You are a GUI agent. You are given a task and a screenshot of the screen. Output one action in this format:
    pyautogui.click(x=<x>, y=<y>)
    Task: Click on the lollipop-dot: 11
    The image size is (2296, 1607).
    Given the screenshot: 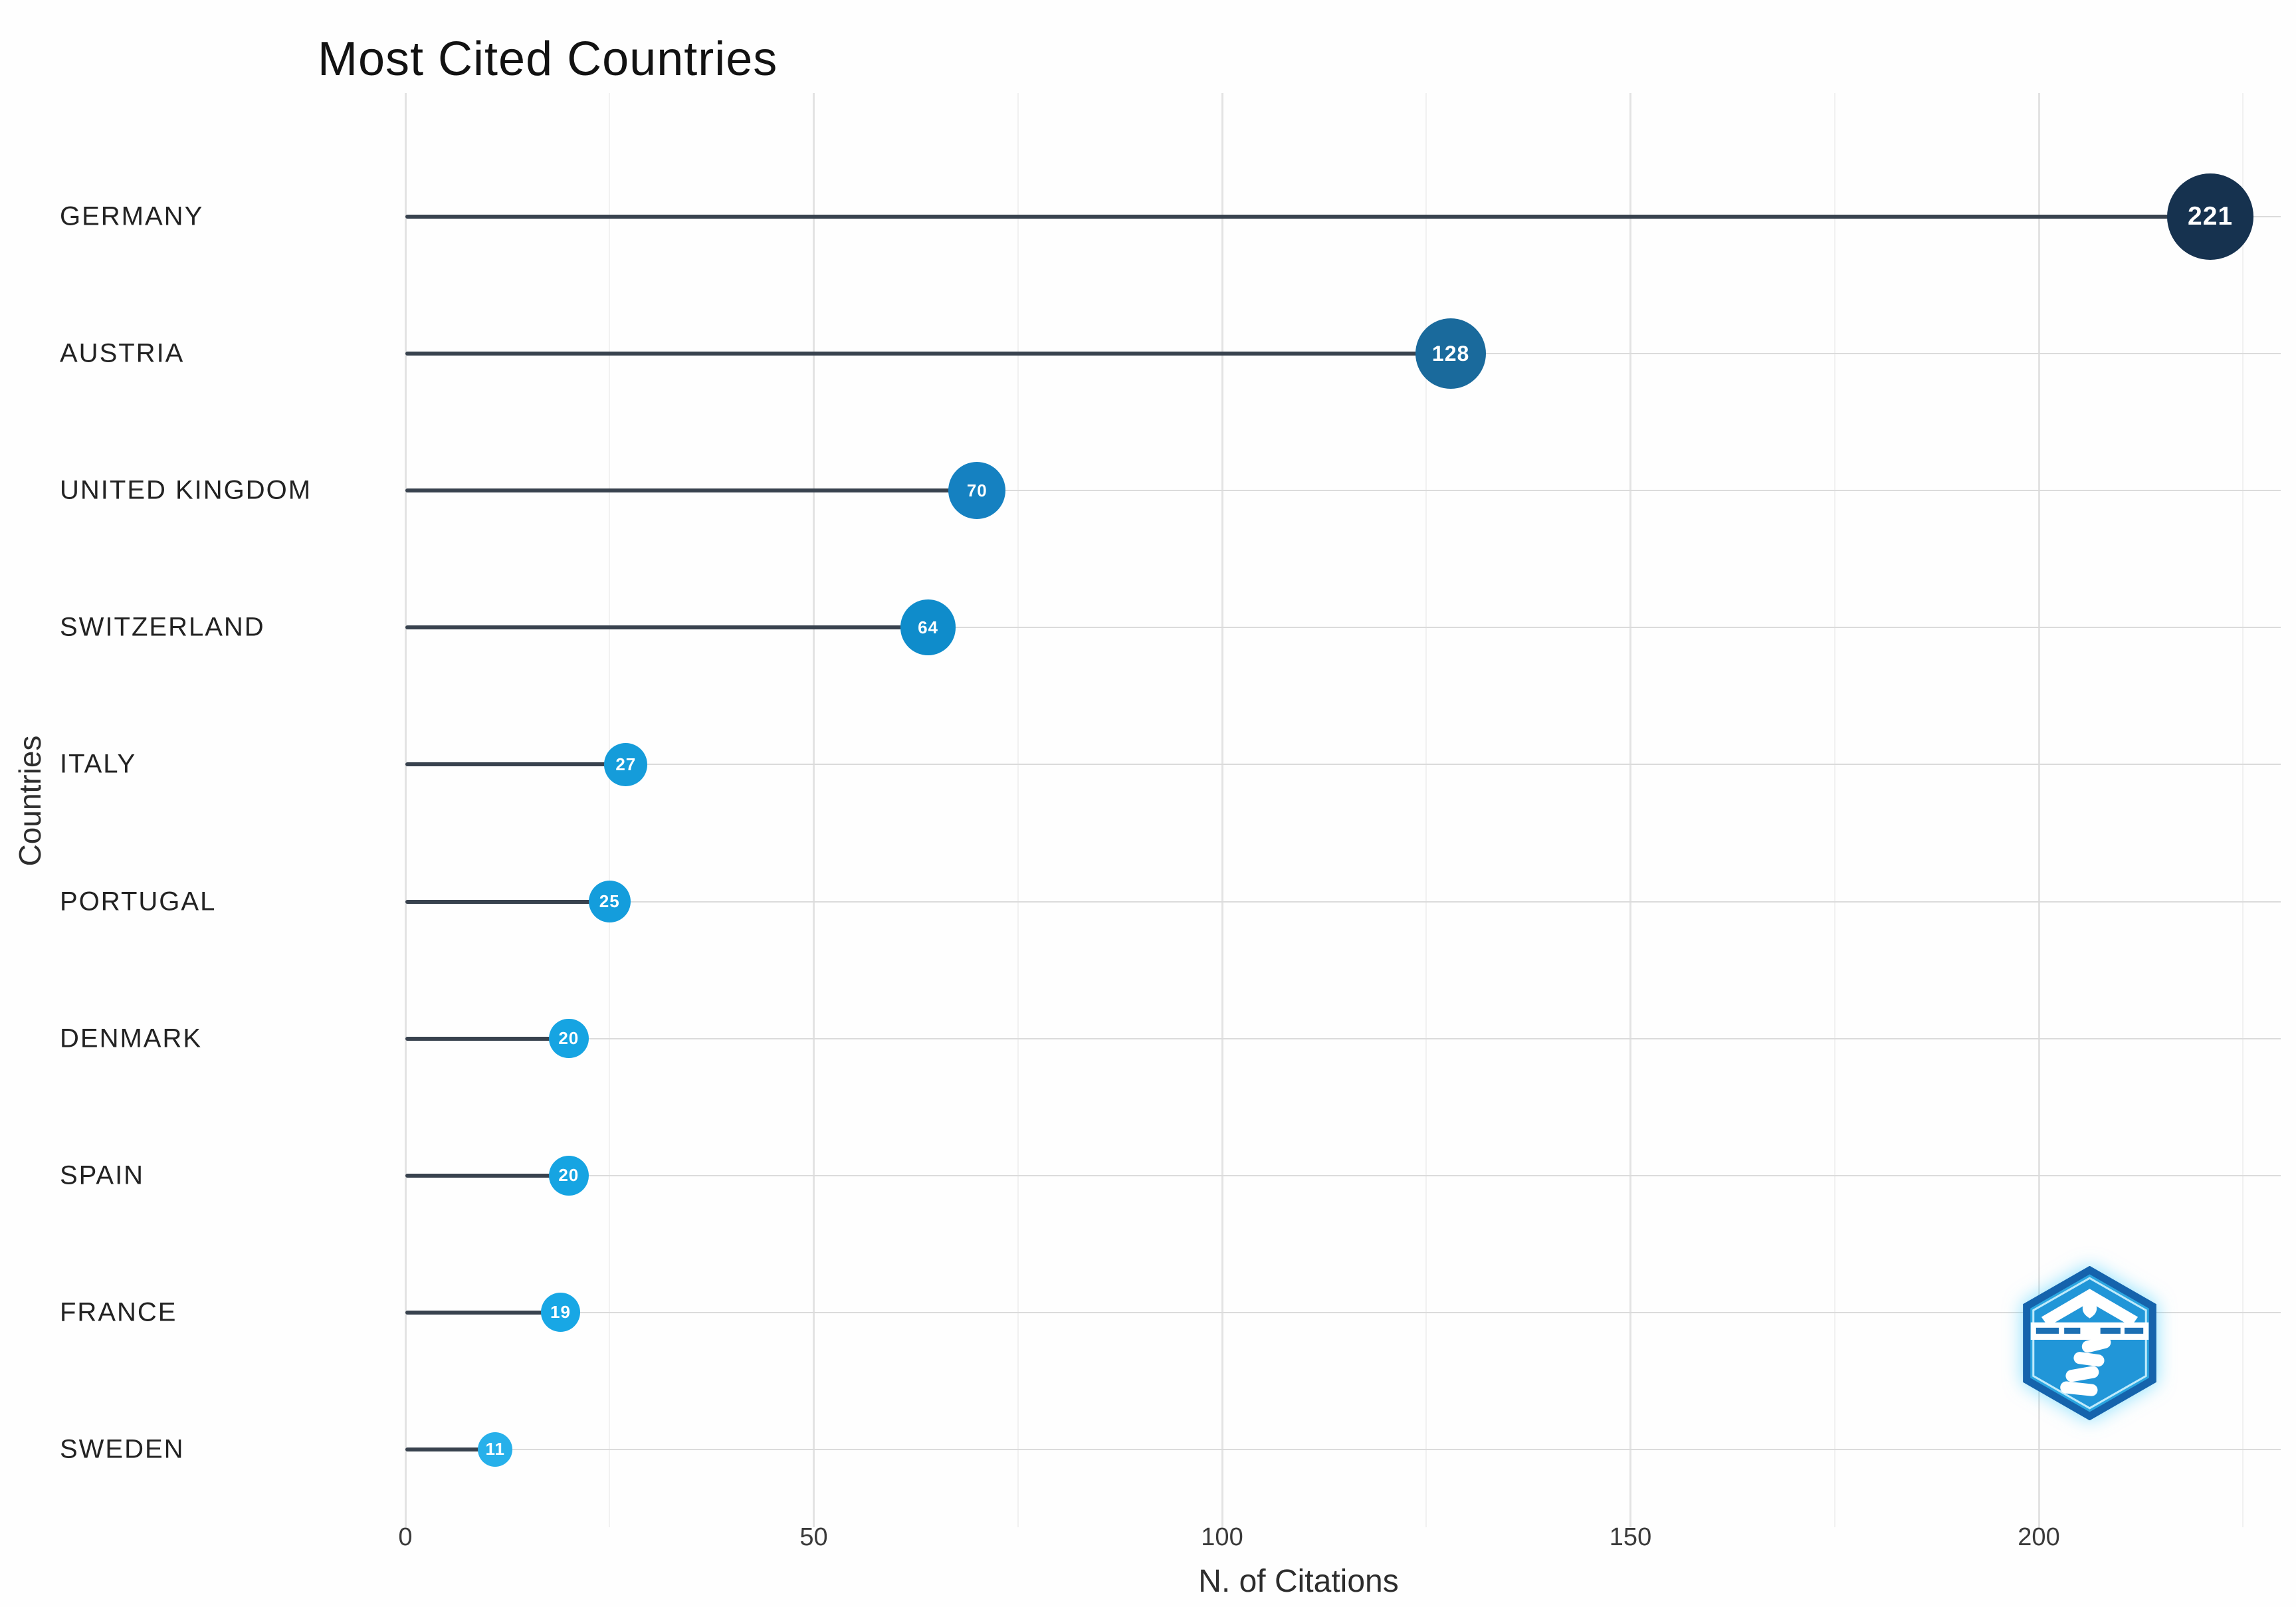 What is the action you would take?
    pyautogui.click(x=495, y=1449)
    